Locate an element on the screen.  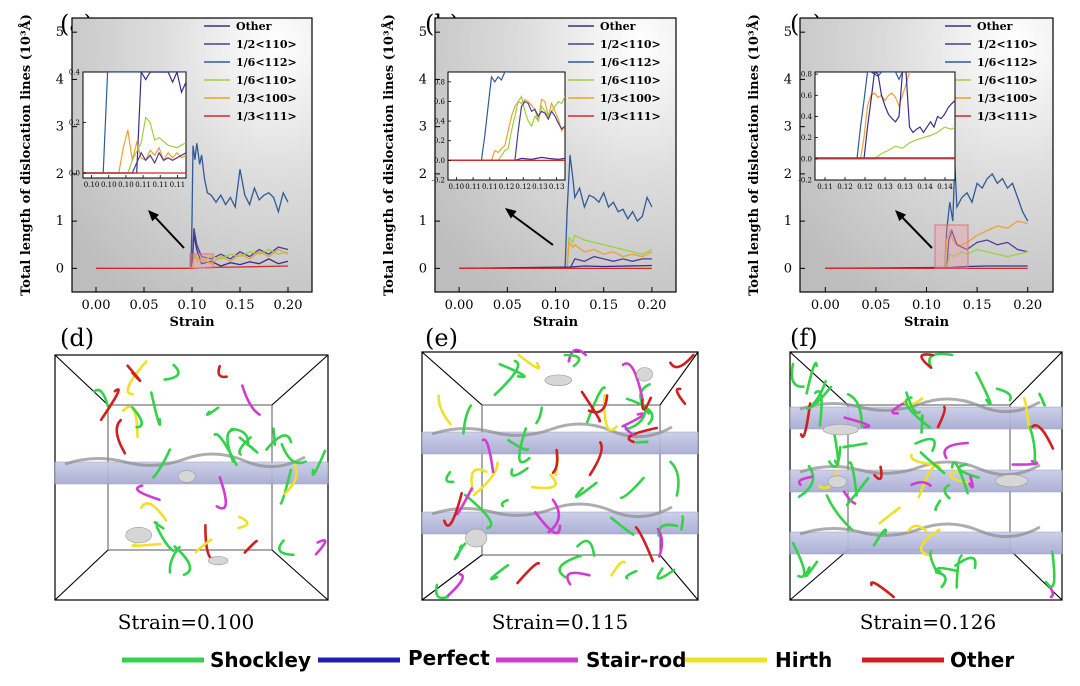
inset-series-group is located at coordinates (506, 116).